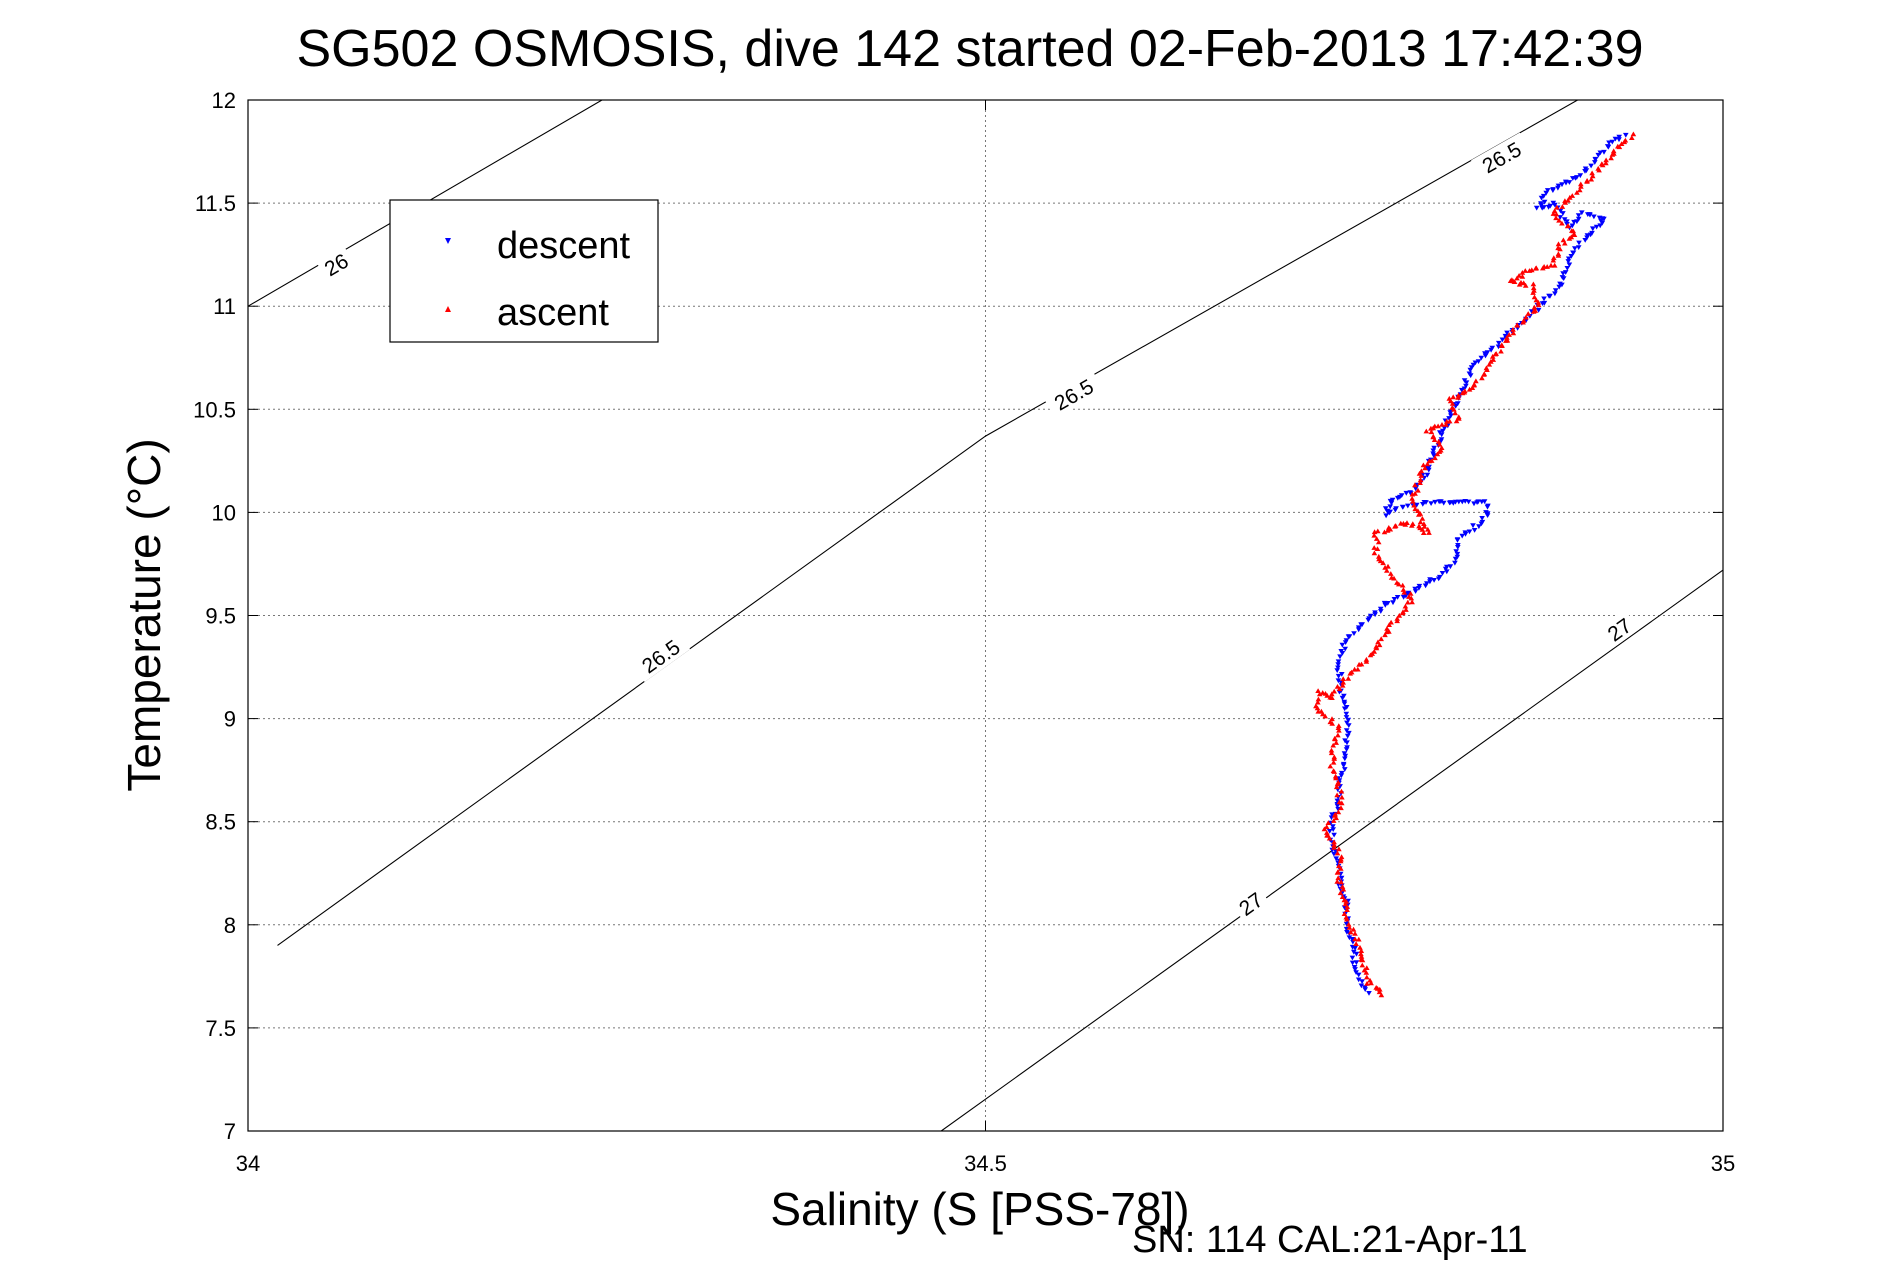  Describe the element at coordinates (230, 925) in the screenshot. I see `y-tick-label: 8` at that location.